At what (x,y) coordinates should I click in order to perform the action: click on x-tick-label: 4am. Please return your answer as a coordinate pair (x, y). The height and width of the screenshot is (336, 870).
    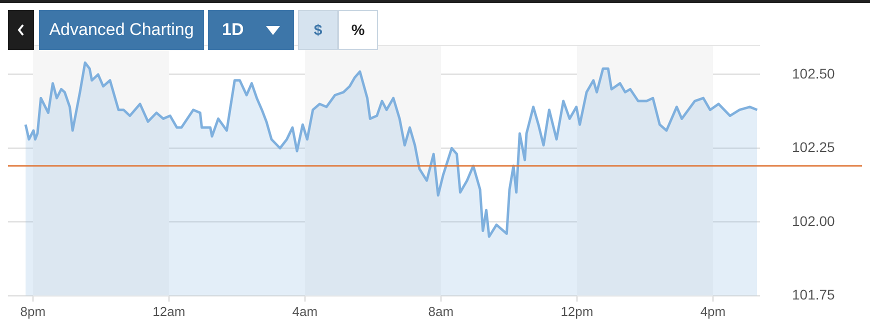
    Looking at the image, I should click on (305, 311).